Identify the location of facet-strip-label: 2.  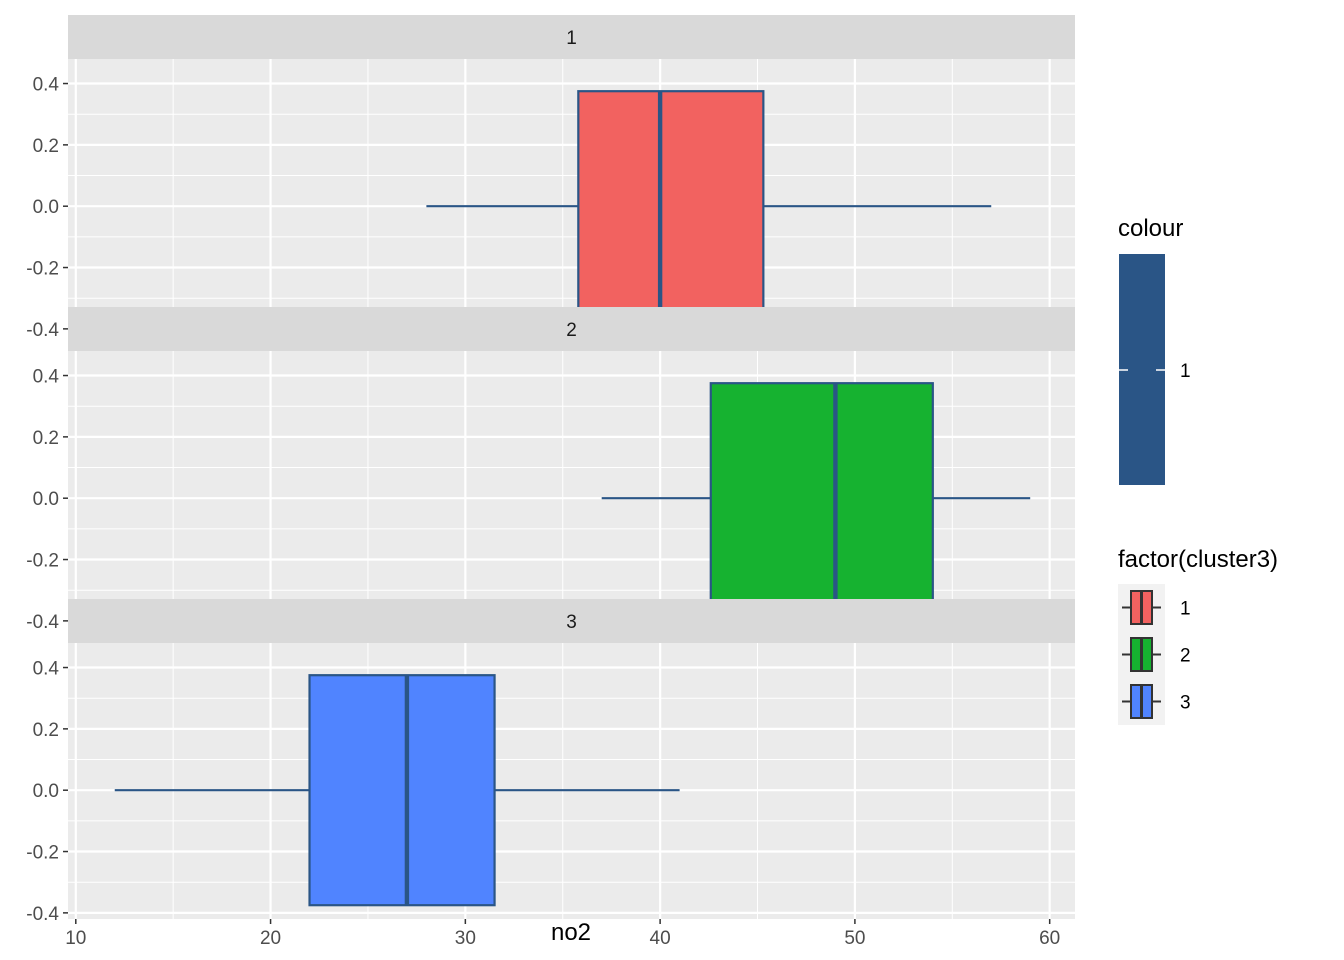
(571, 330).